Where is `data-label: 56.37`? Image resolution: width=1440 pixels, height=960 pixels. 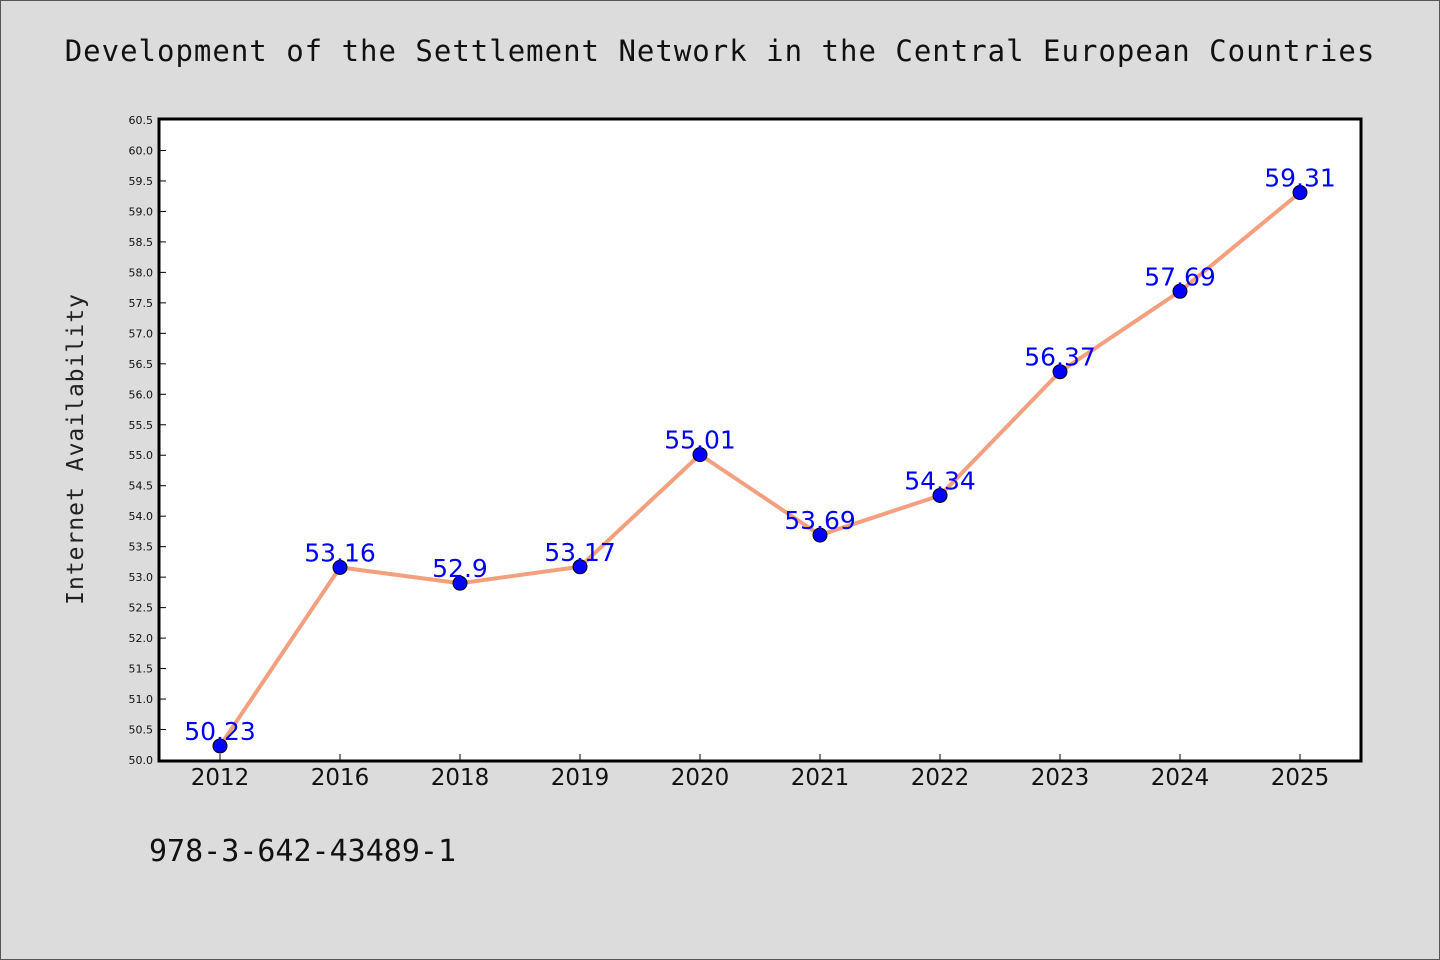
data-label: 56.37 is located at coordinates (1060, 357).